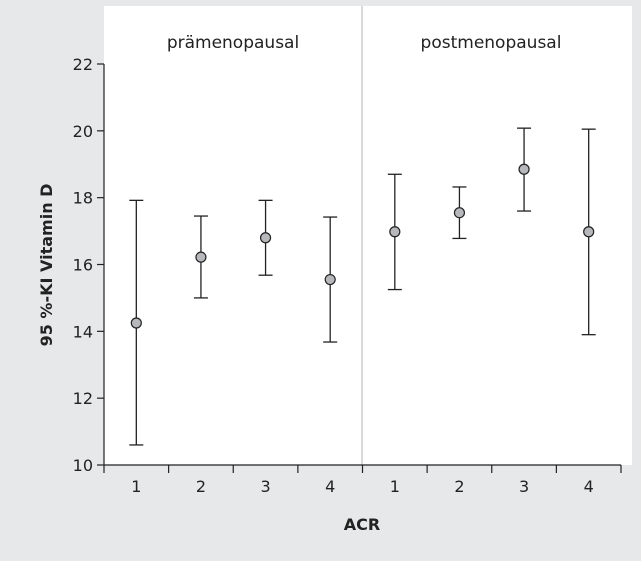  I want to click on panel-label-postmenopausal: postmenopausal, so click(491, 43).